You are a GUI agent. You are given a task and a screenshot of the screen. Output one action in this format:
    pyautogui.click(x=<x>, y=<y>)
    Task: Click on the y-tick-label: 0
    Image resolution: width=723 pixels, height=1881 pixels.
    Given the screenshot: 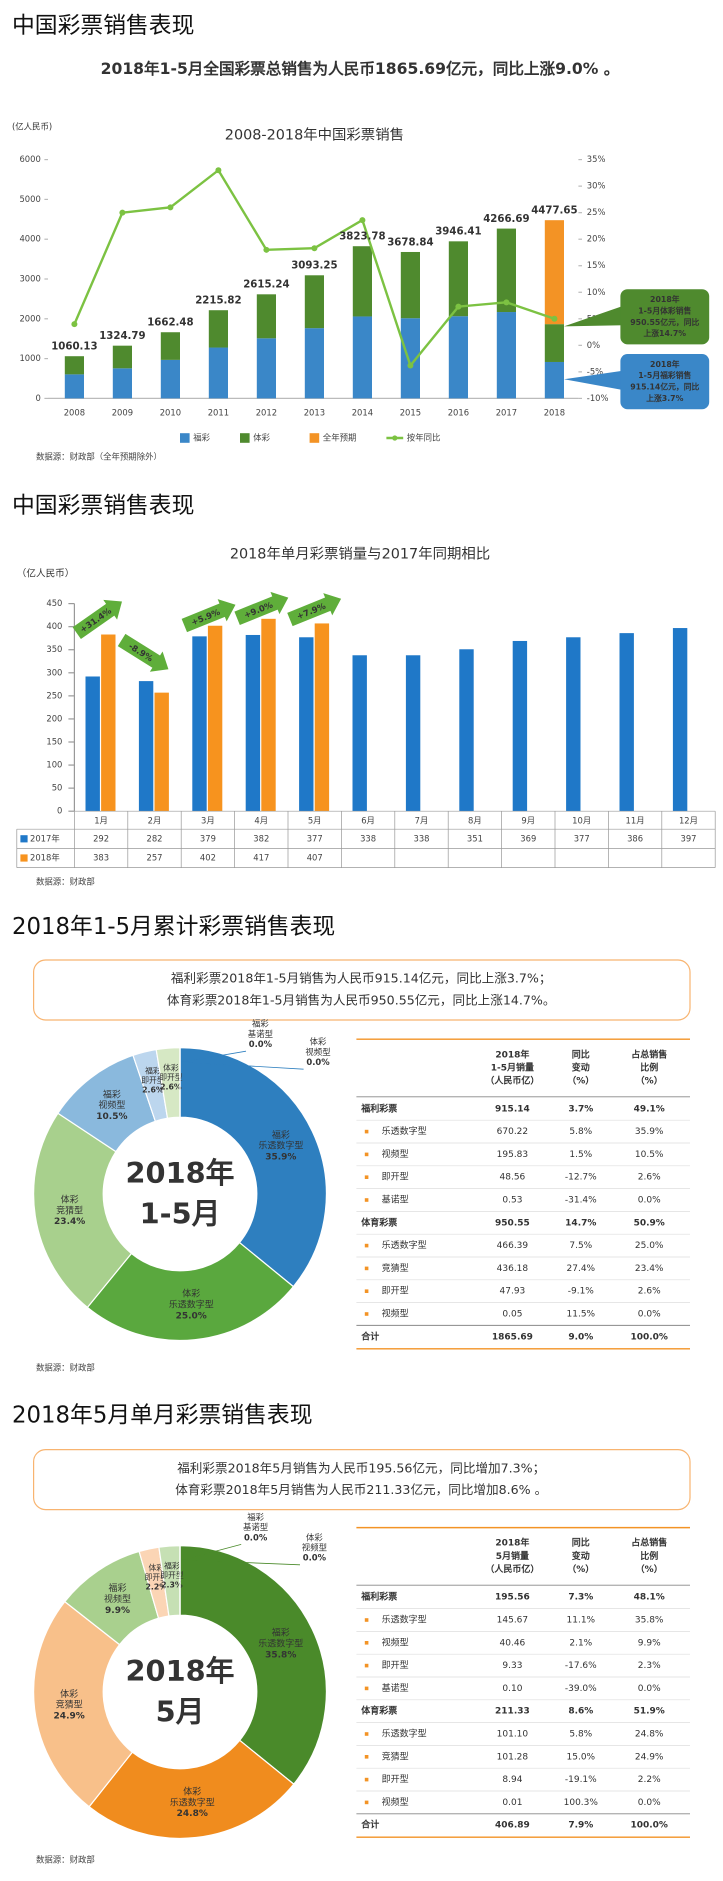 What is the action you would take?
    pyautogui.click(x=37, y=398)
    